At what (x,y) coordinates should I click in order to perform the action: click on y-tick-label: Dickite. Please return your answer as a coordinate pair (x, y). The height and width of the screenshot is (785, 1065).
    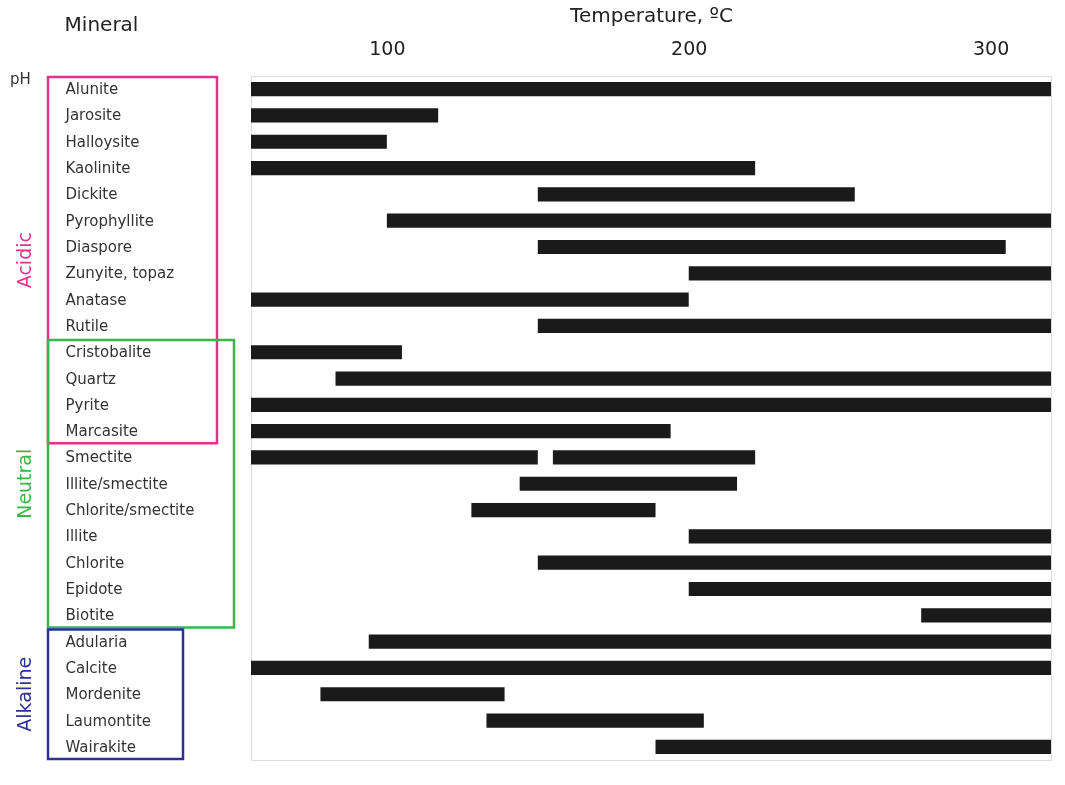
    Looking at the image, I should click on (91, 194).